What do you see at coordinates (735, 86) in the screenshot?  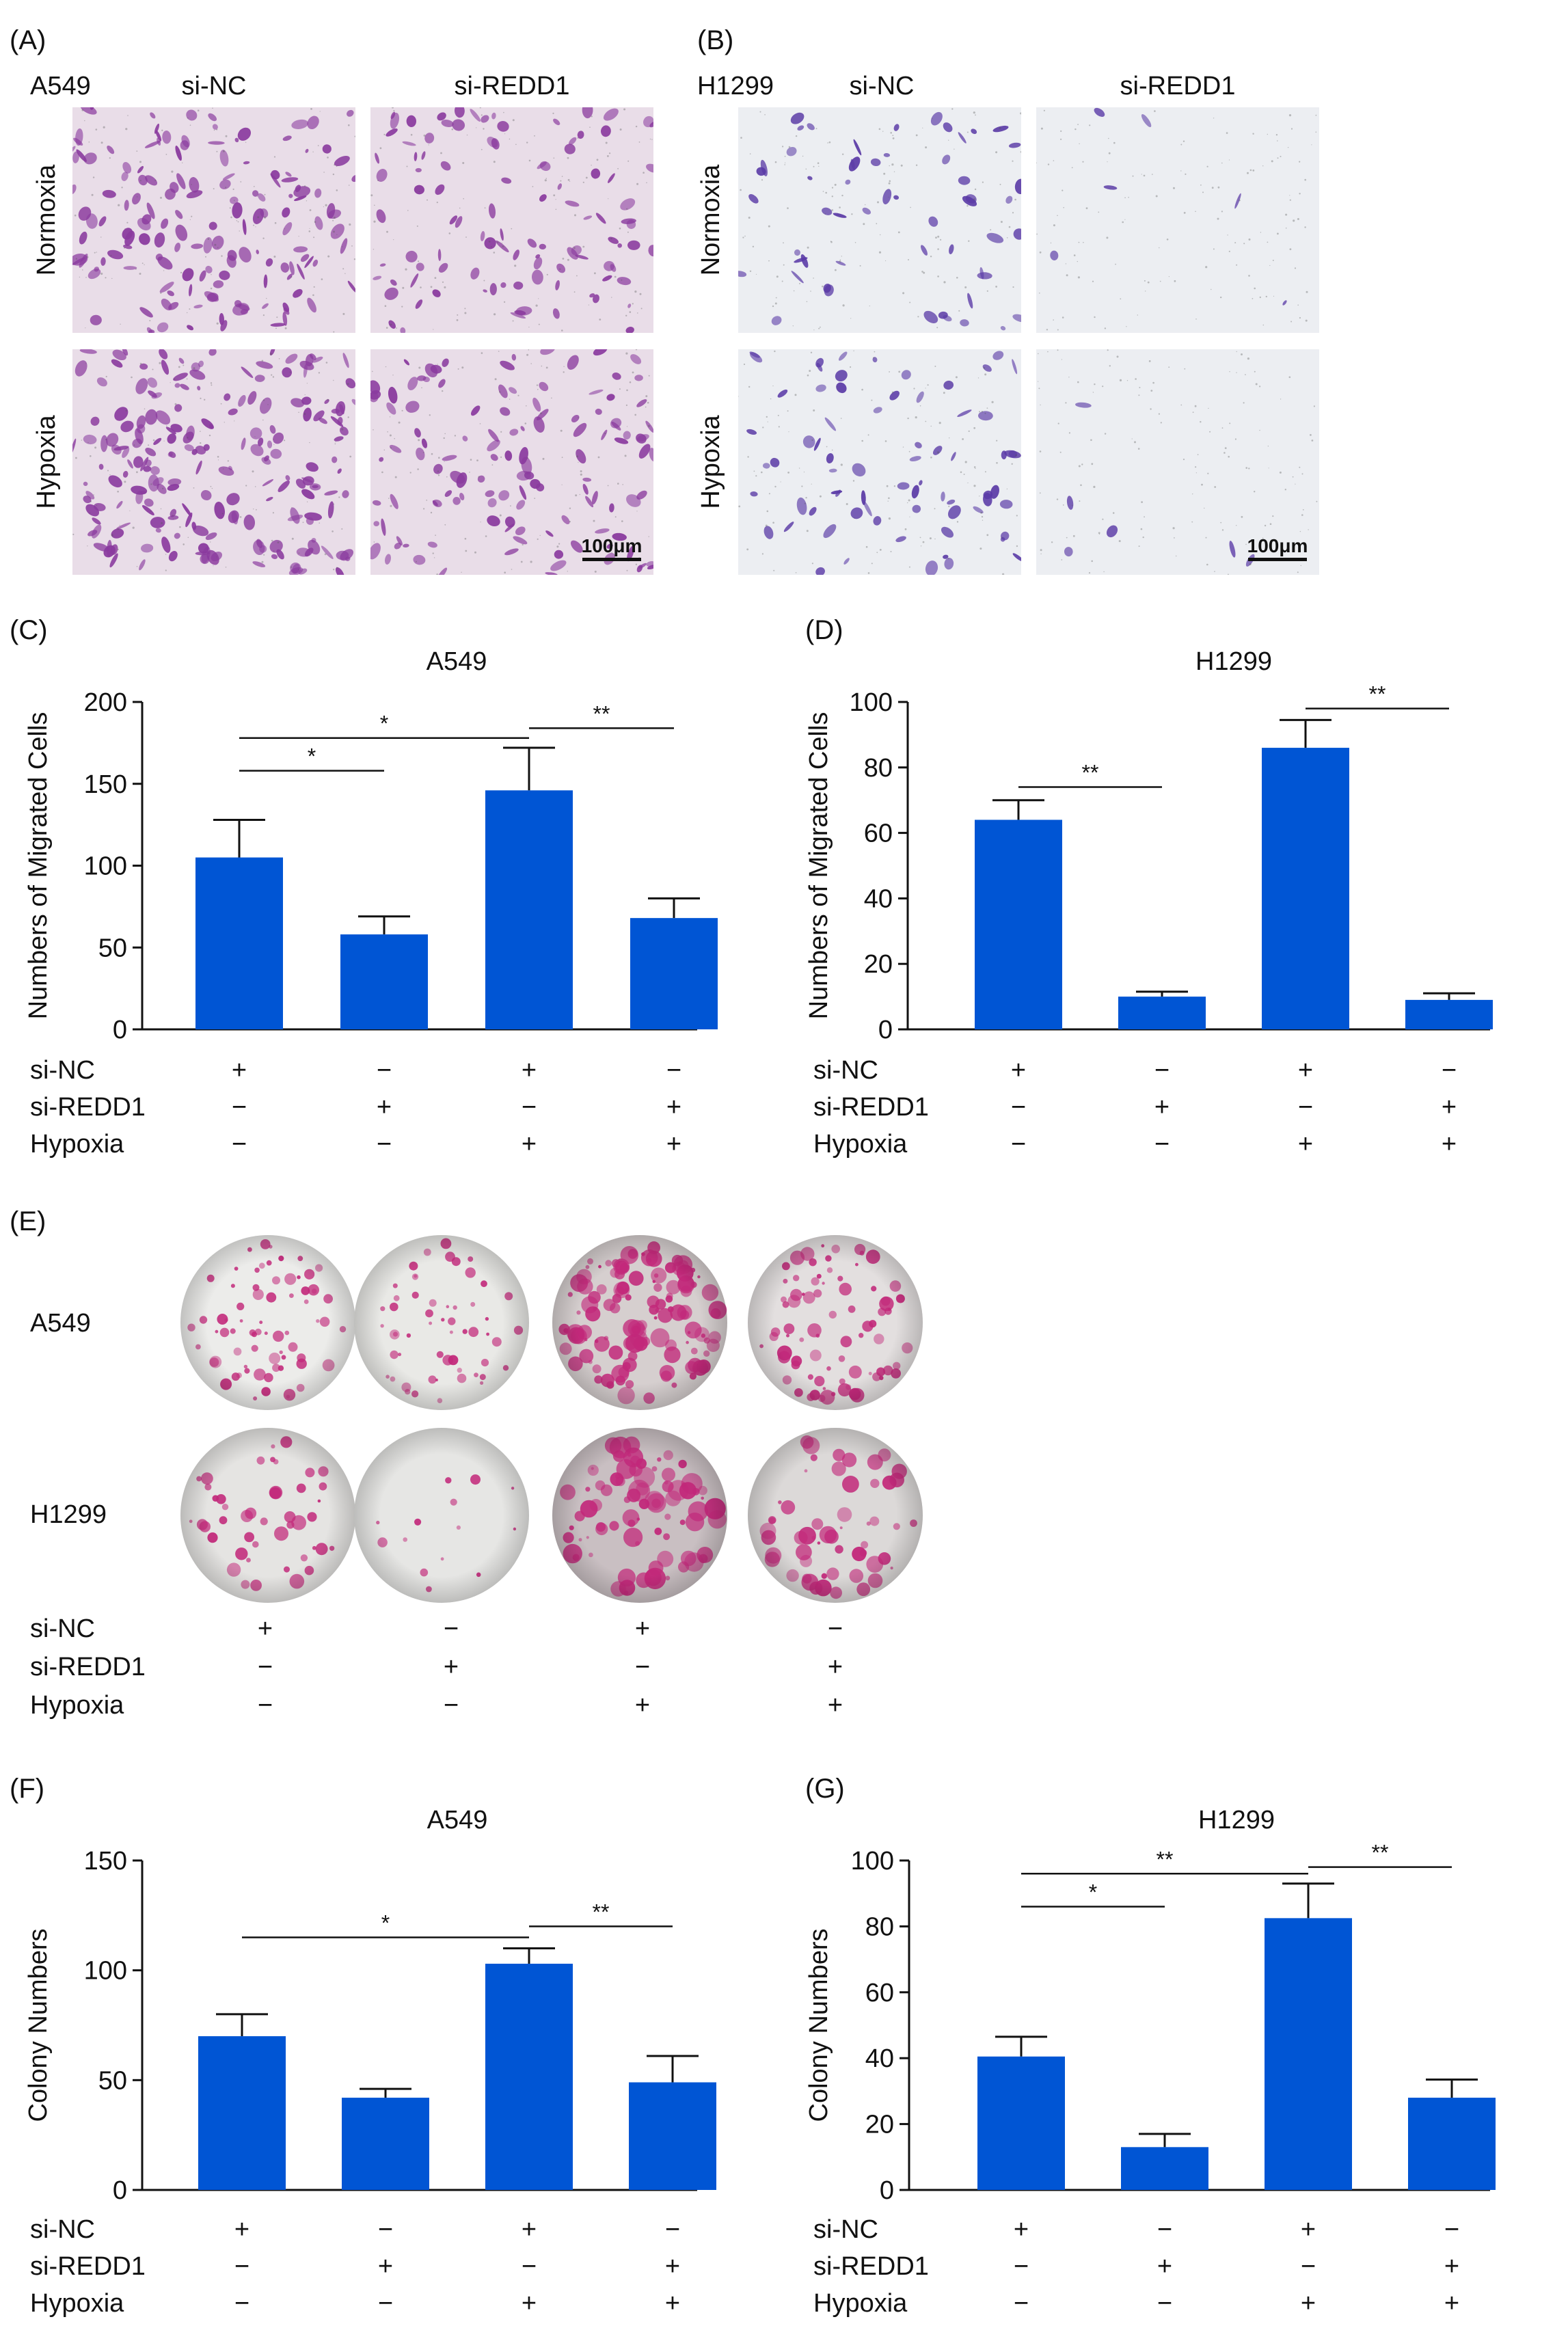 I see `cell-line-label: H1299` at bounding box center [735, 86].